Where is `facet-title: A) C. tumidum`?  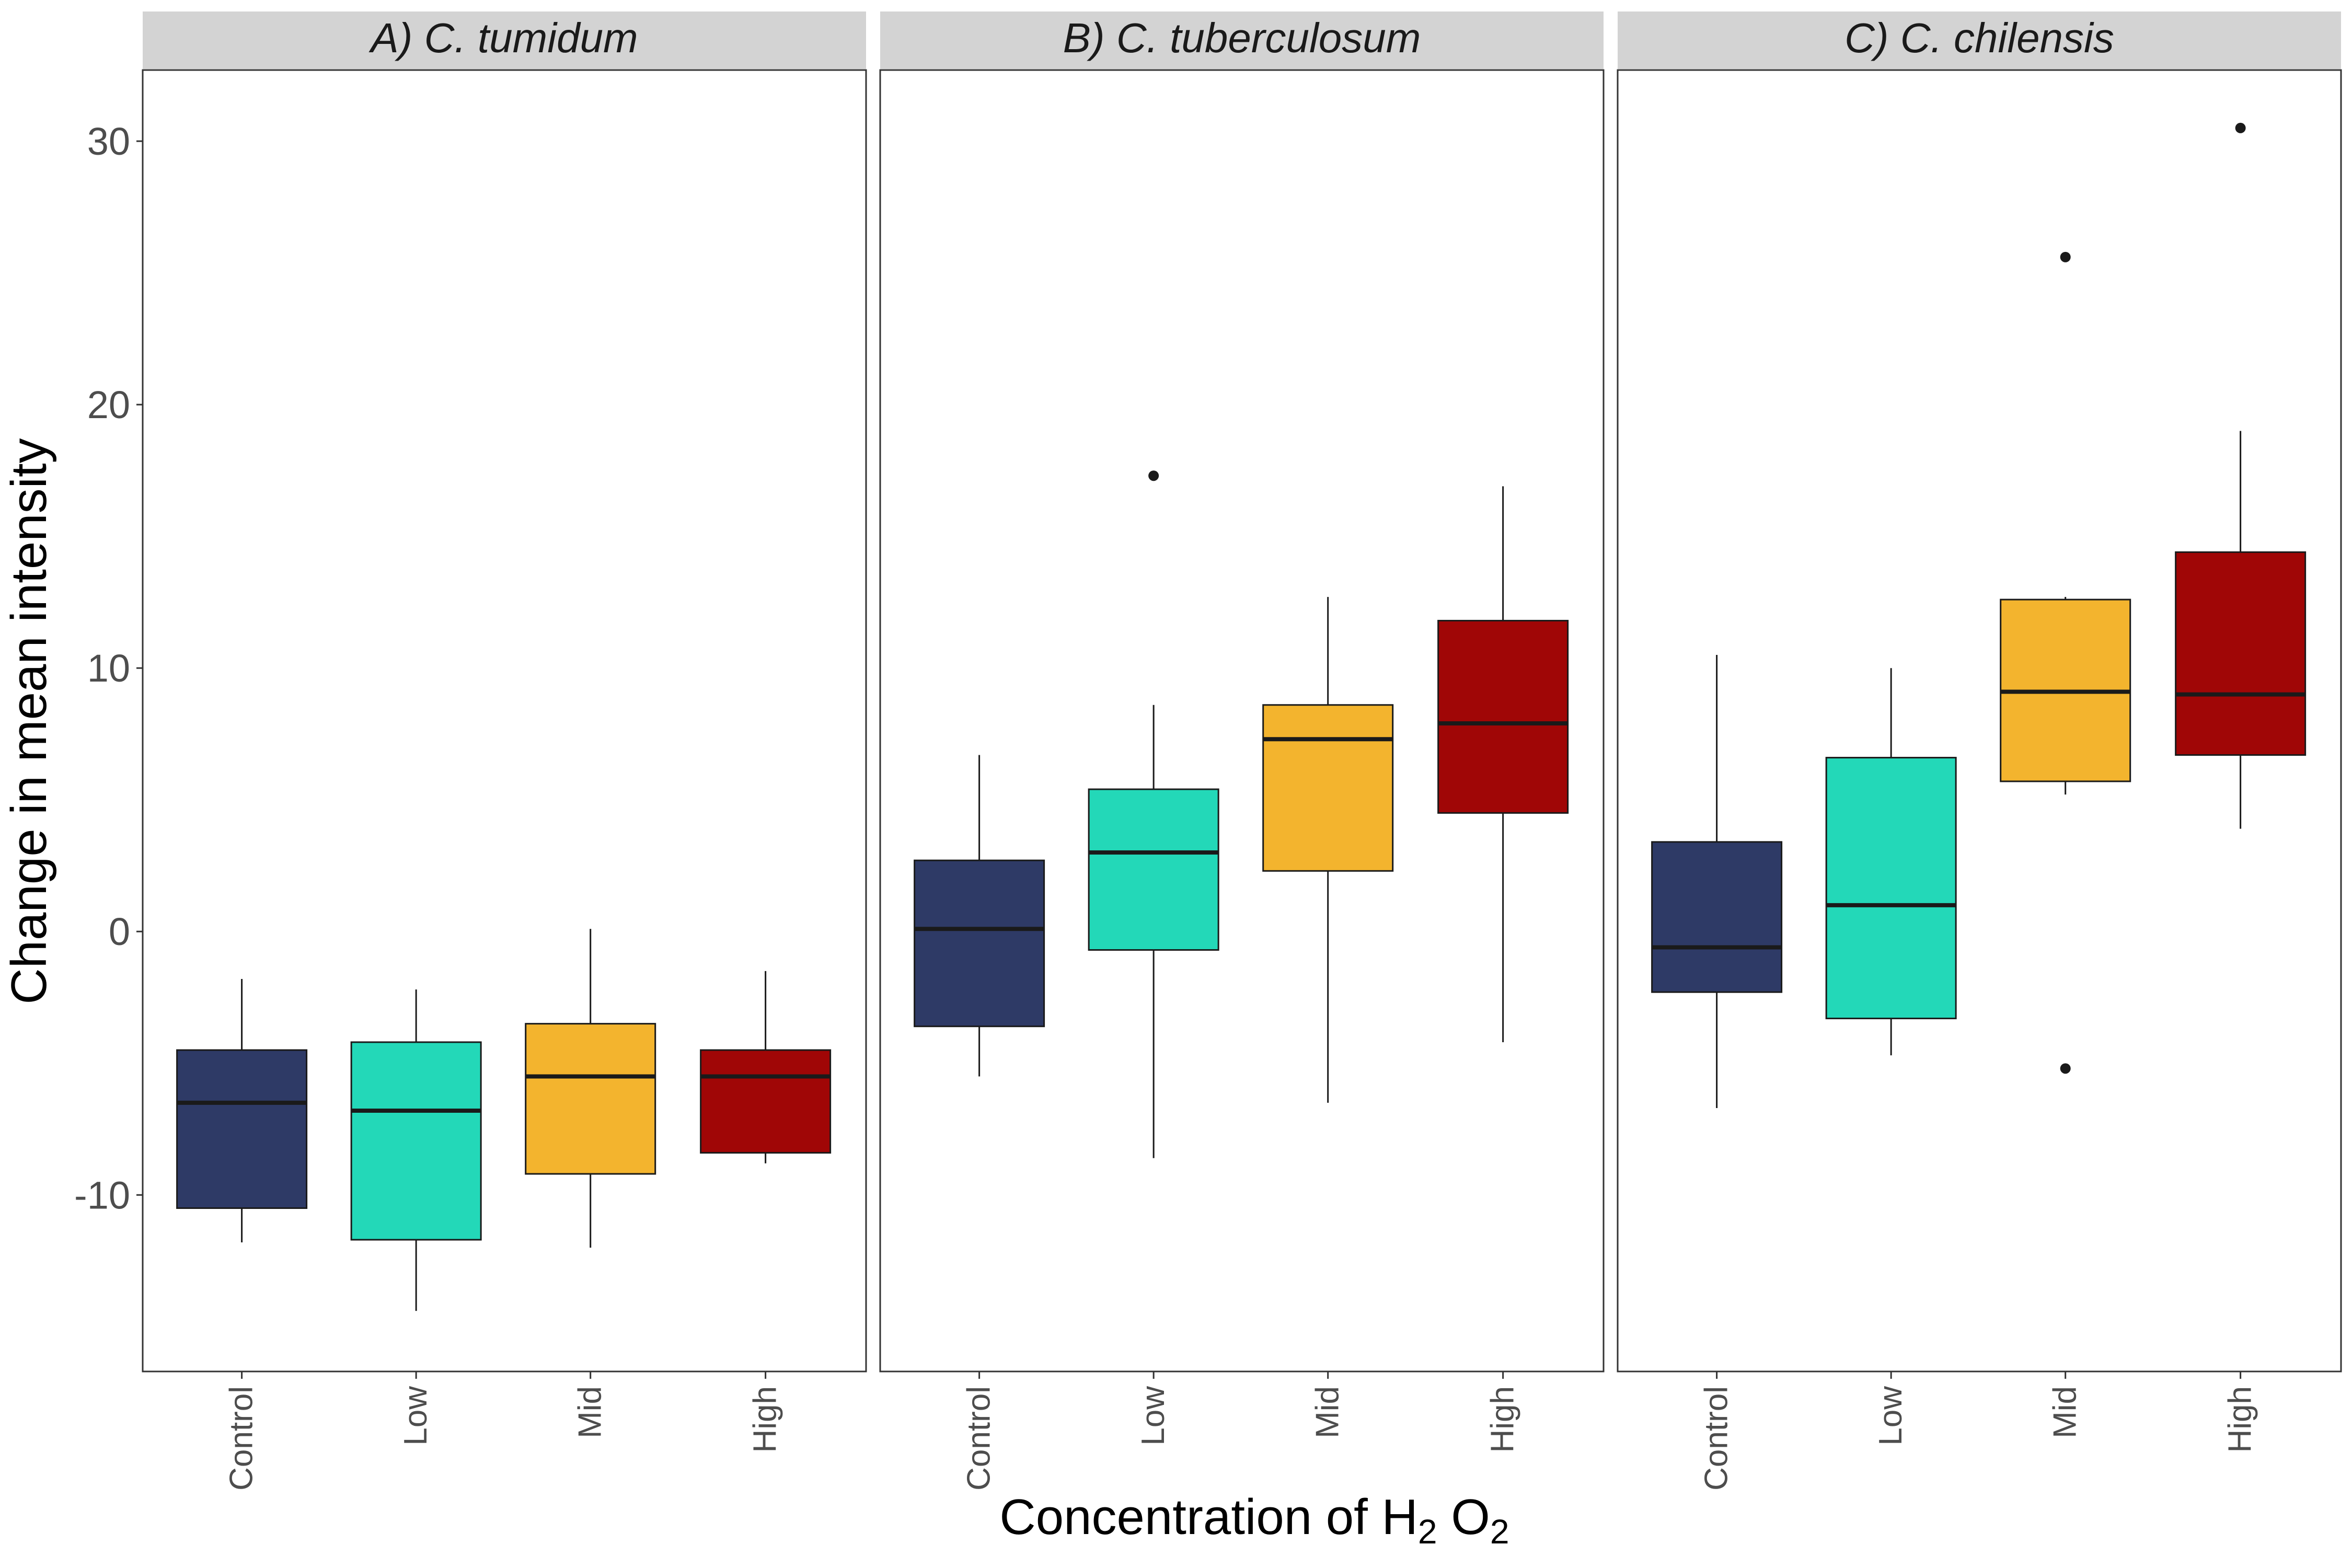
facet-title: A) C. tumidum is located at coordinates (503, 38).